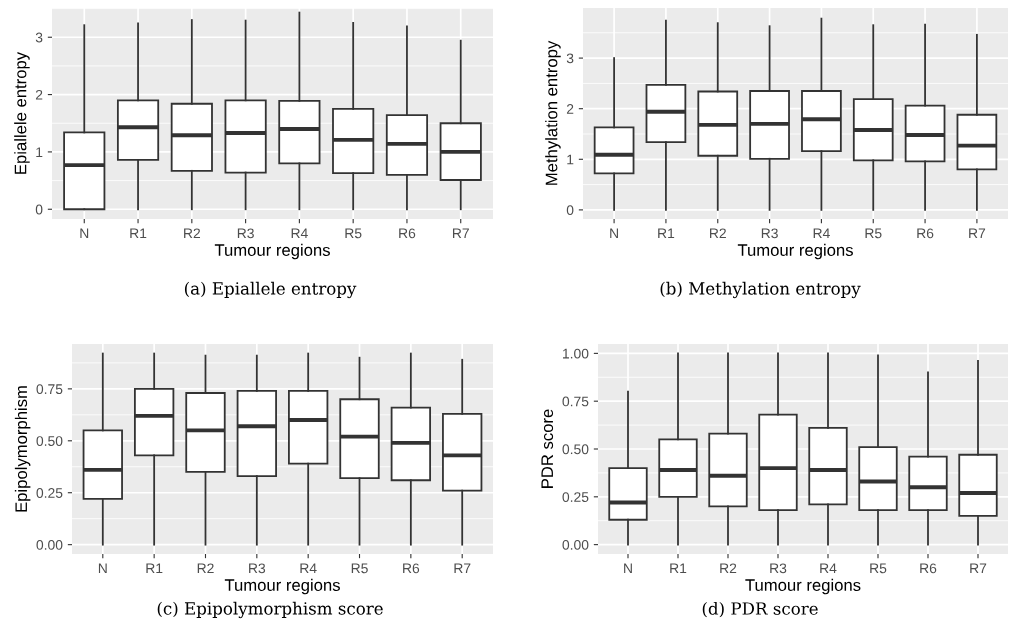  I want to click on y-axis-title: Epipolymorphism, so click(22, 449).